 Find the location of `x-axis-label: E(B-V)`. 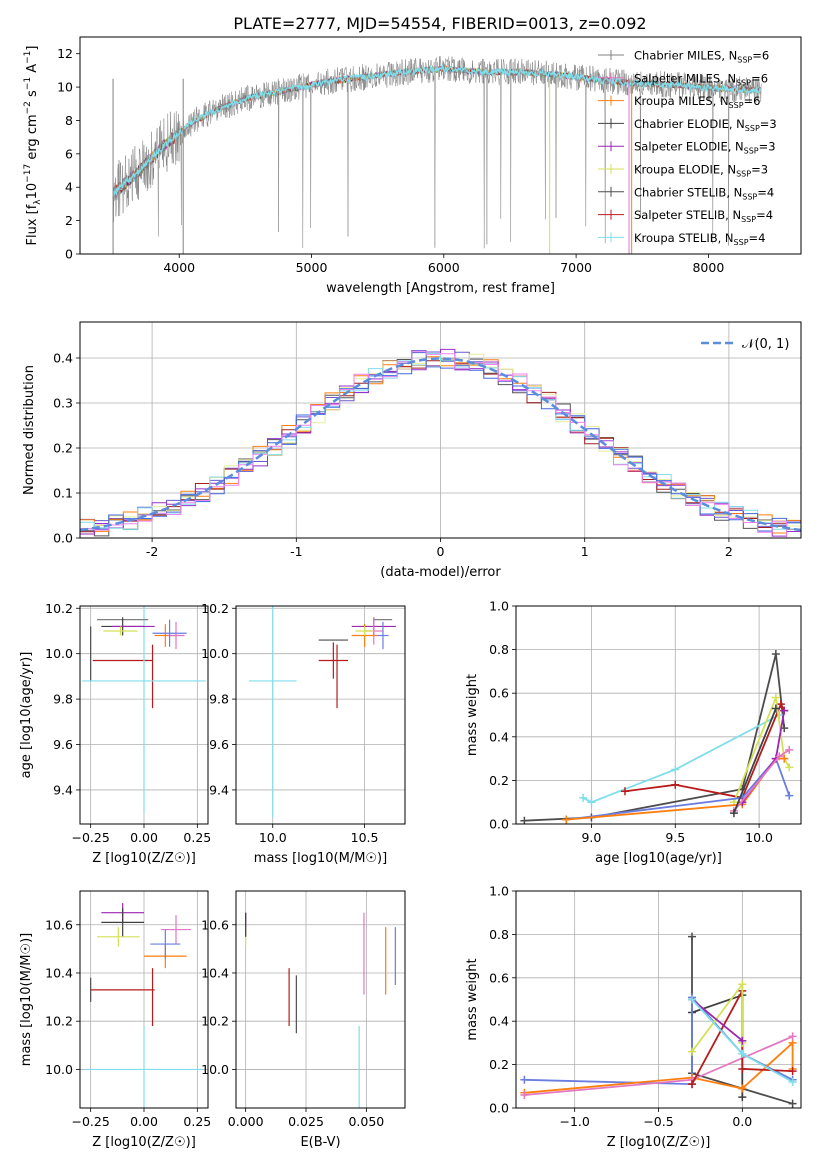

x-axis-label: E(B-V) is located at coordinates (320, 1142).